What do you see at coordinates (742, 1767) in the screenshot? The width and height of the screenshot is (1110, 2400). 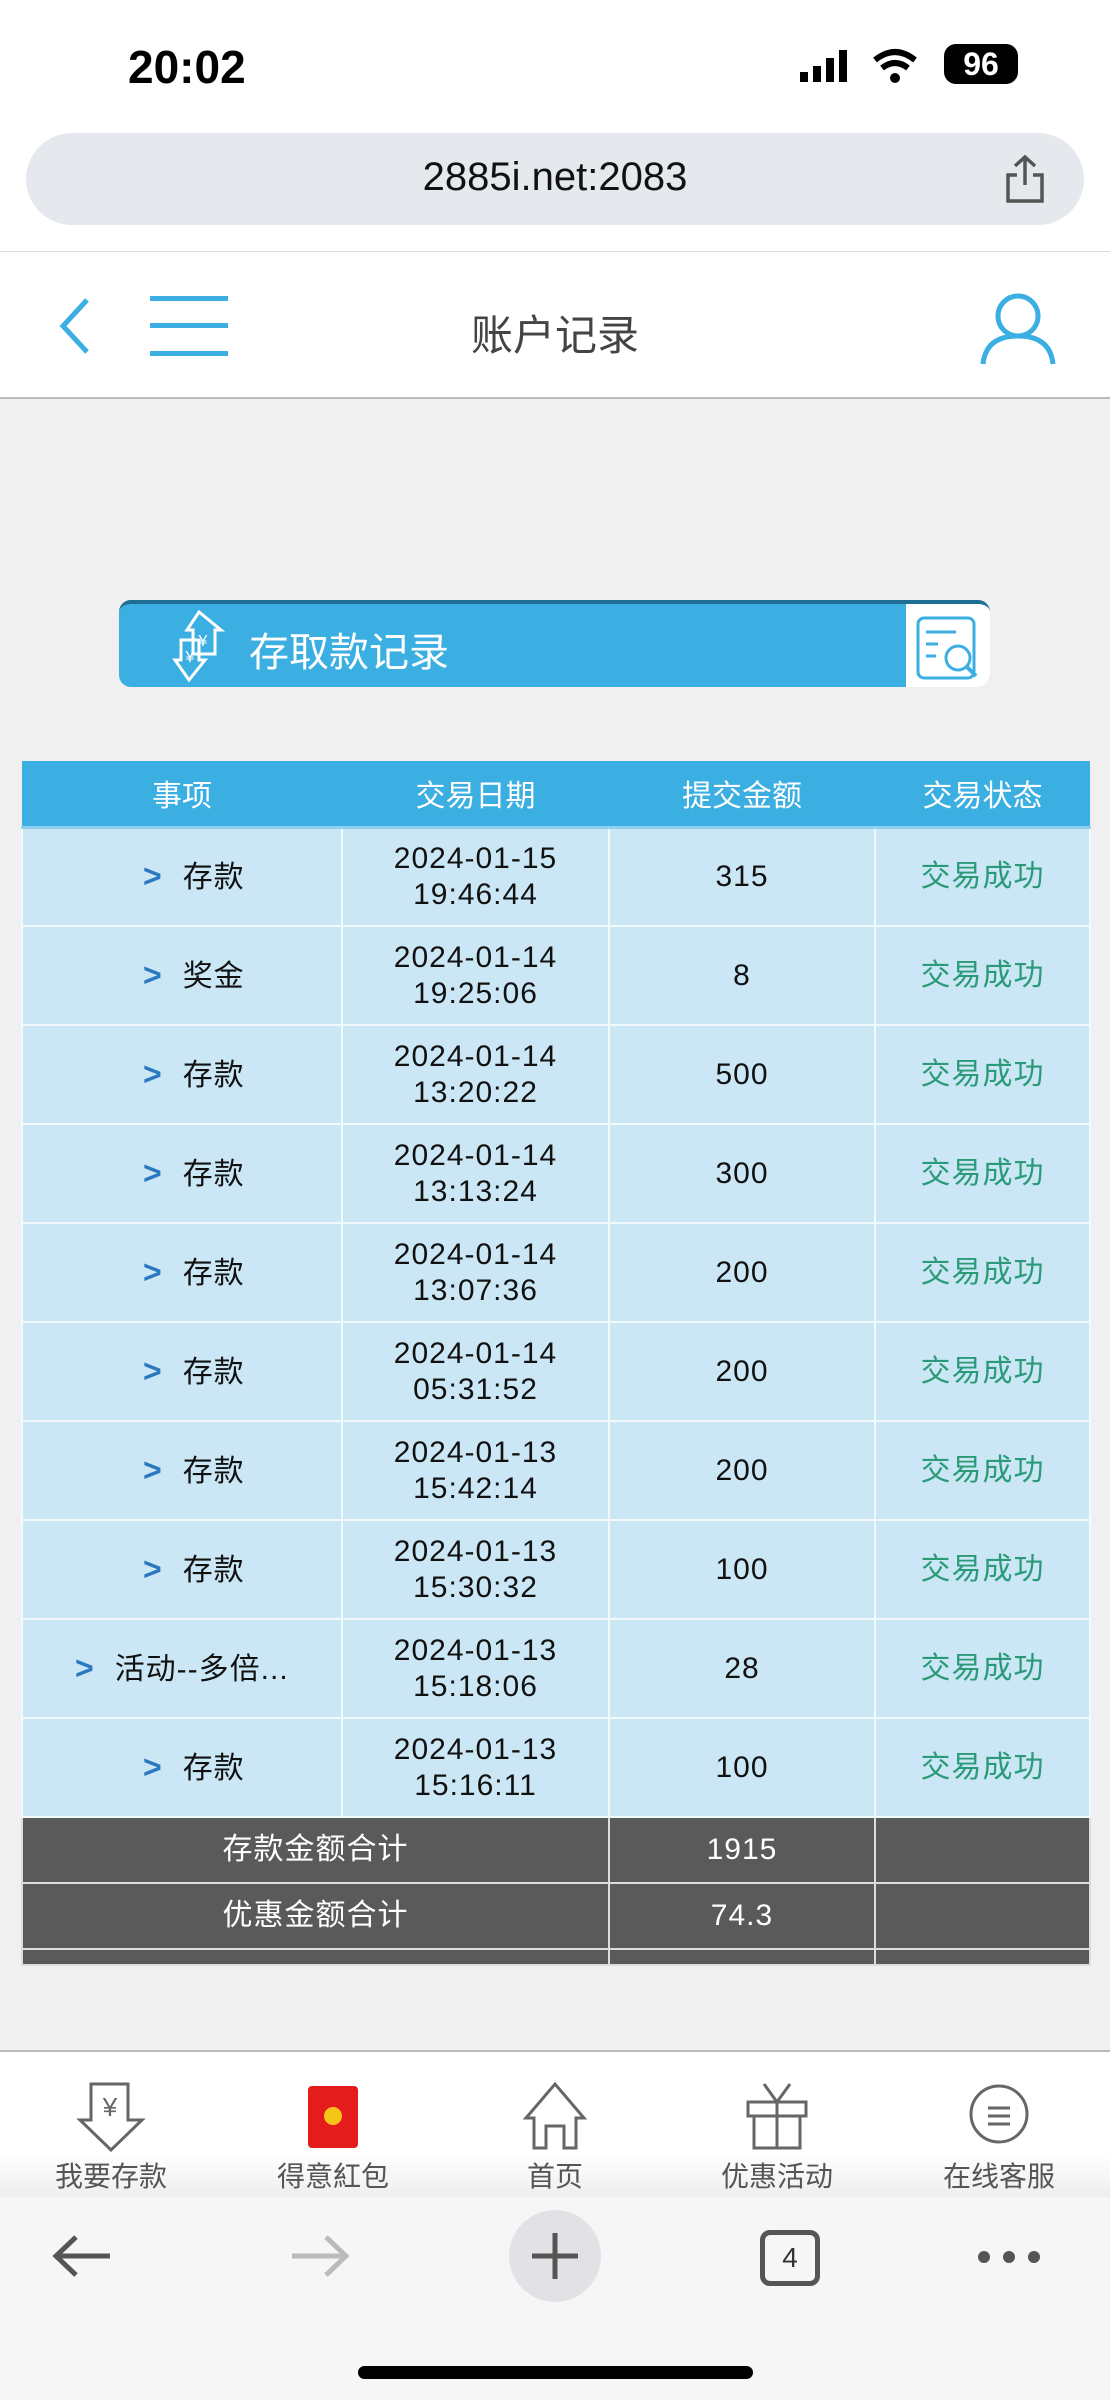 I see `amount-cell: 100` at bounding box center [742, 1767].